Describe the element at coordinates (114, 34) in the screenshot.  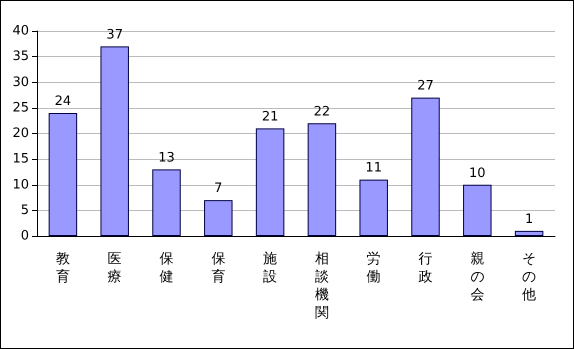
I see `data-label: 37` at that location.